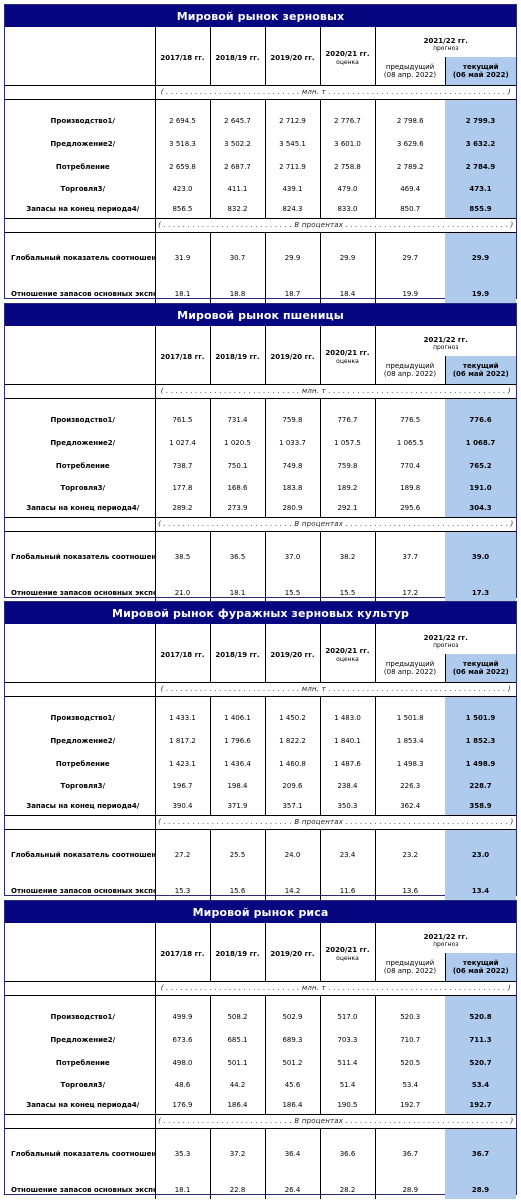 This screenshot has height=1200, width=521. Describe the element at coordinates (260, 912) in the screenshot. I see `section-title: Мировой рынок риса` at that location.